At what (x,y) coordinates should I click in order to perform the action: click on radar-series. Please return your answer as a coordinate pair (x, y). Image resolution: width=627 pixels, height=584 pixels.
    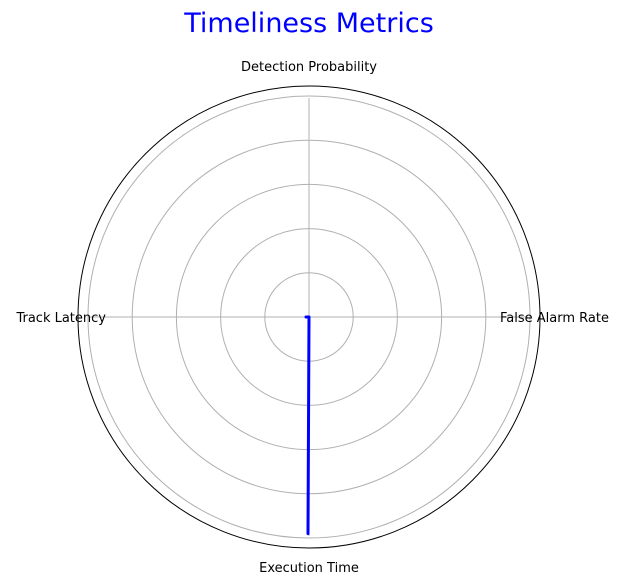
    Looking at the image, I should click on (307, 425).